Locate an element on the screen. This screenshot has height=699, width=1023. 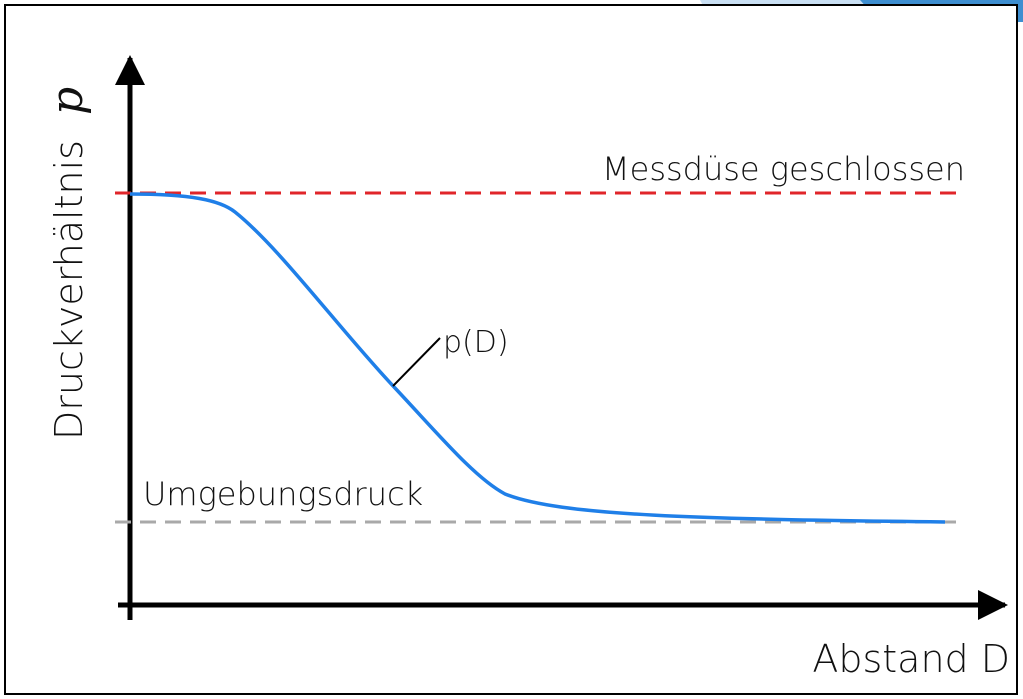
y-axis-symbol: p is located at coordinates (67, 101).